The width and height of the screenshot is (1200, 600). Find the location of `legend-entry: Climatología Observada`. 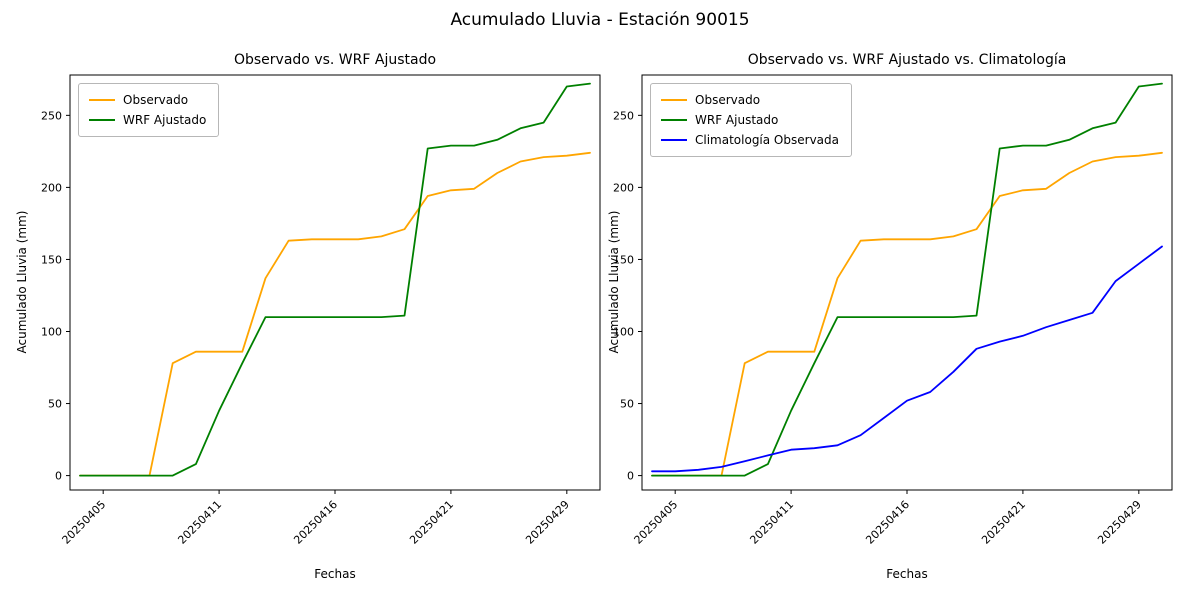

legend-entry: Climatología Observada is located at coordinates (750, 140).